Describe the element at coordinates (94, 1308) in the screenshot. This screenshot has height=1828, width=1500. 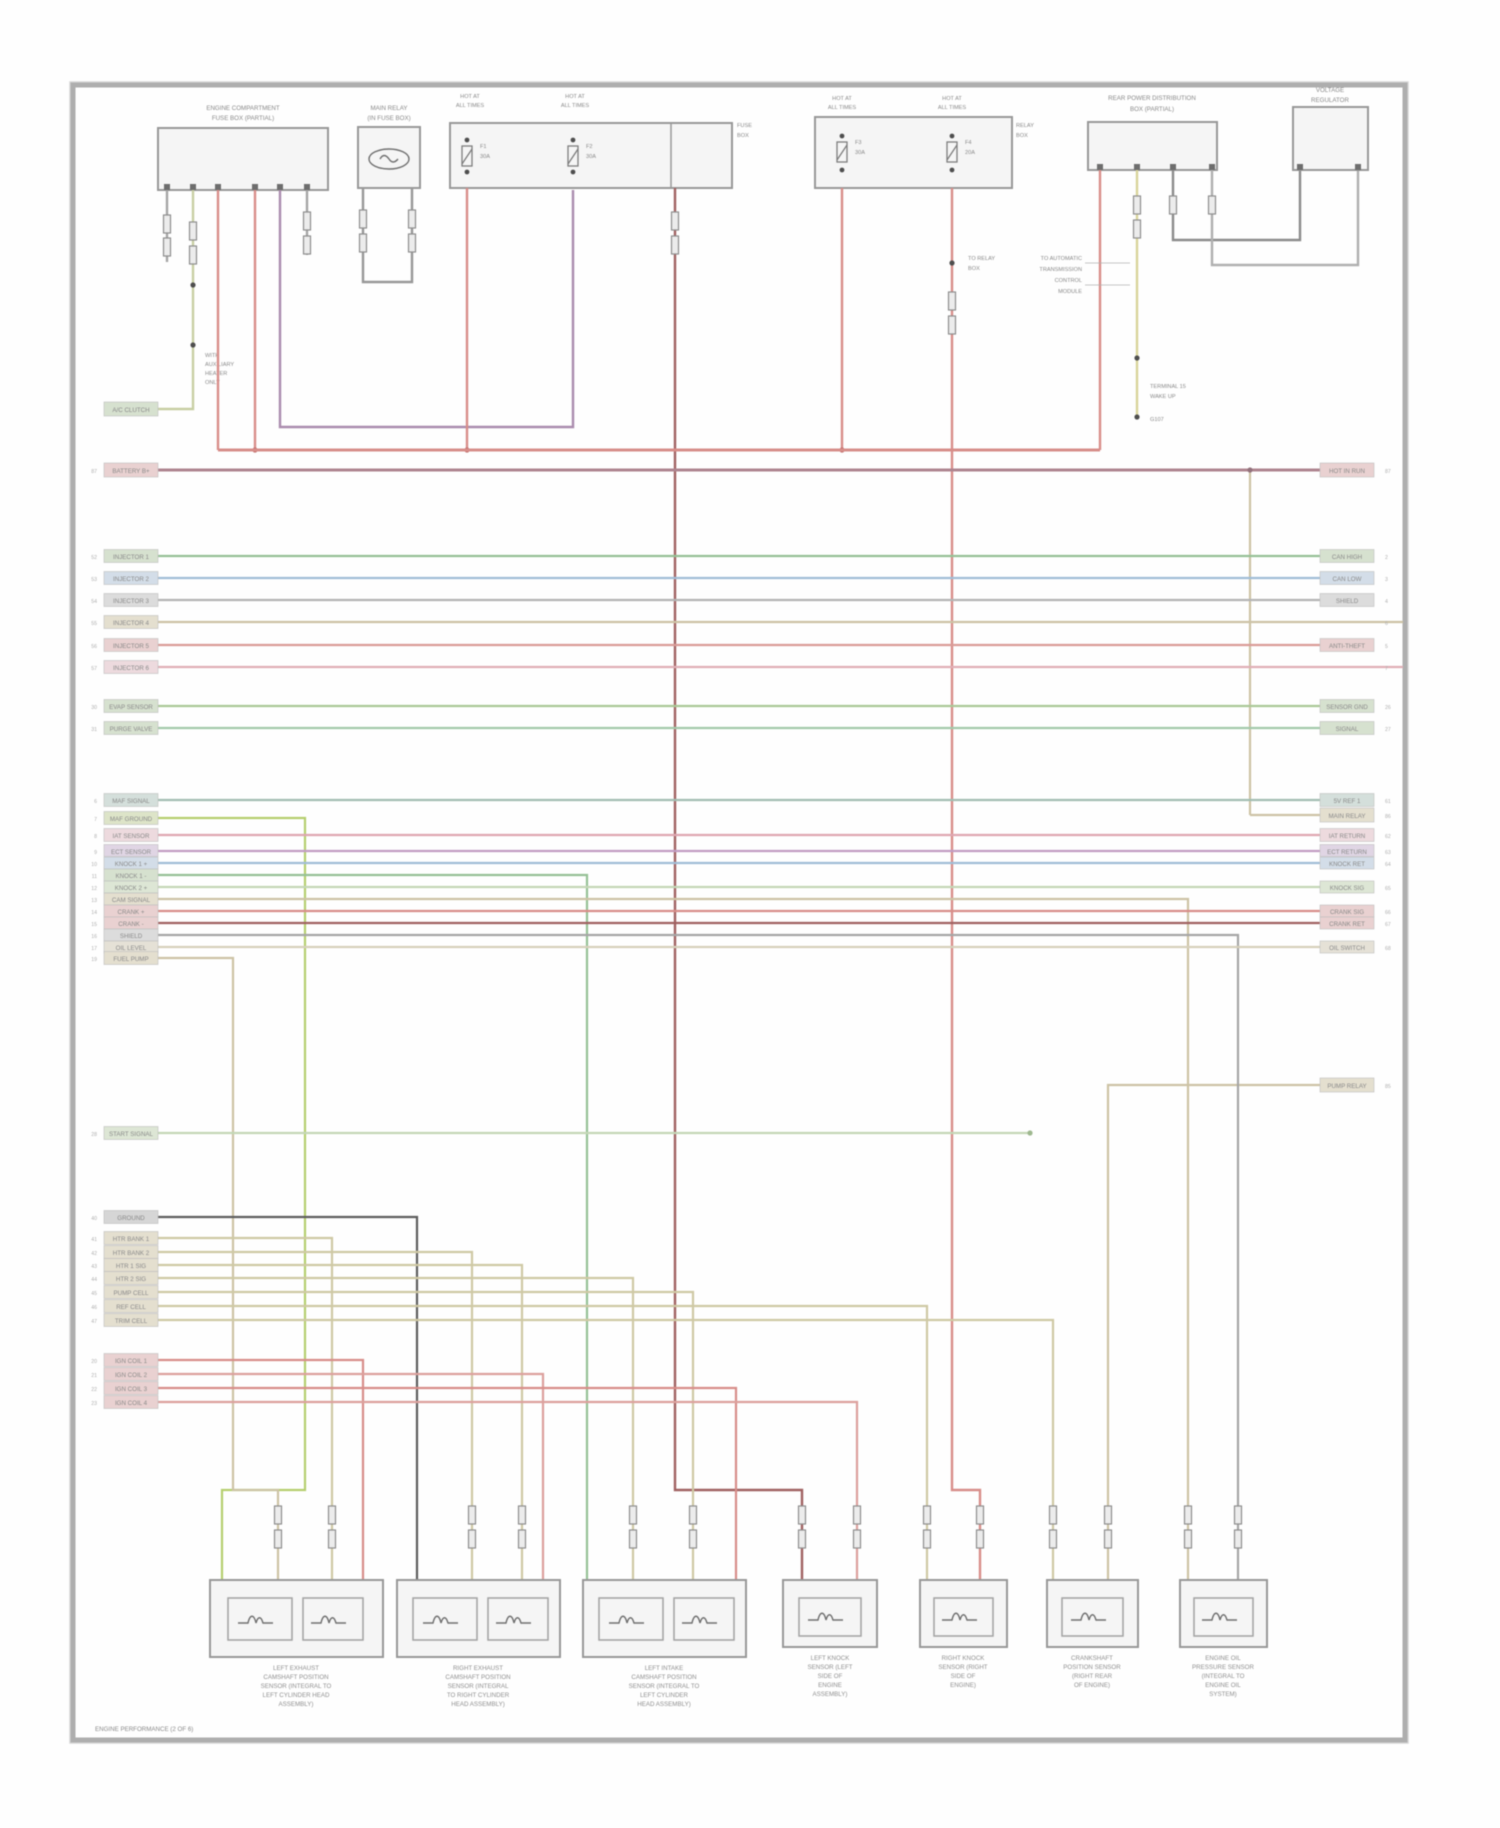
I see `pin-number: 46` at that location.